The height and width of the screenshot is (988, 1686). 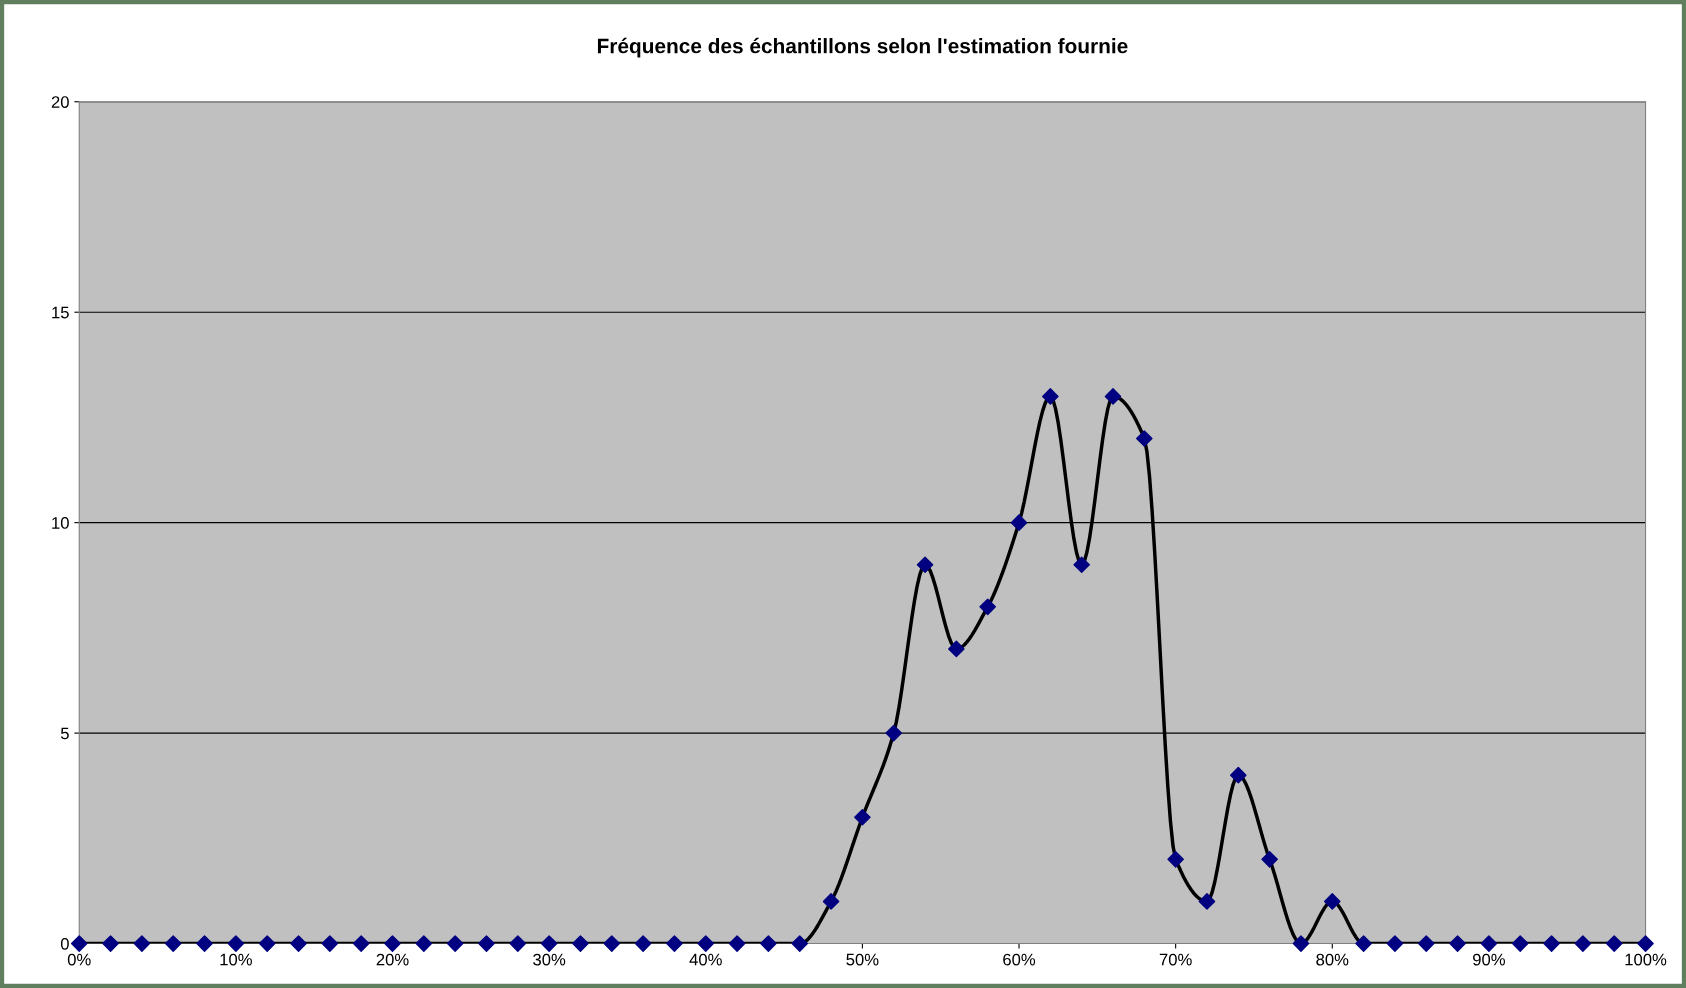 I want to click on x-tick-label: 50%, so click(x=862, y=959).